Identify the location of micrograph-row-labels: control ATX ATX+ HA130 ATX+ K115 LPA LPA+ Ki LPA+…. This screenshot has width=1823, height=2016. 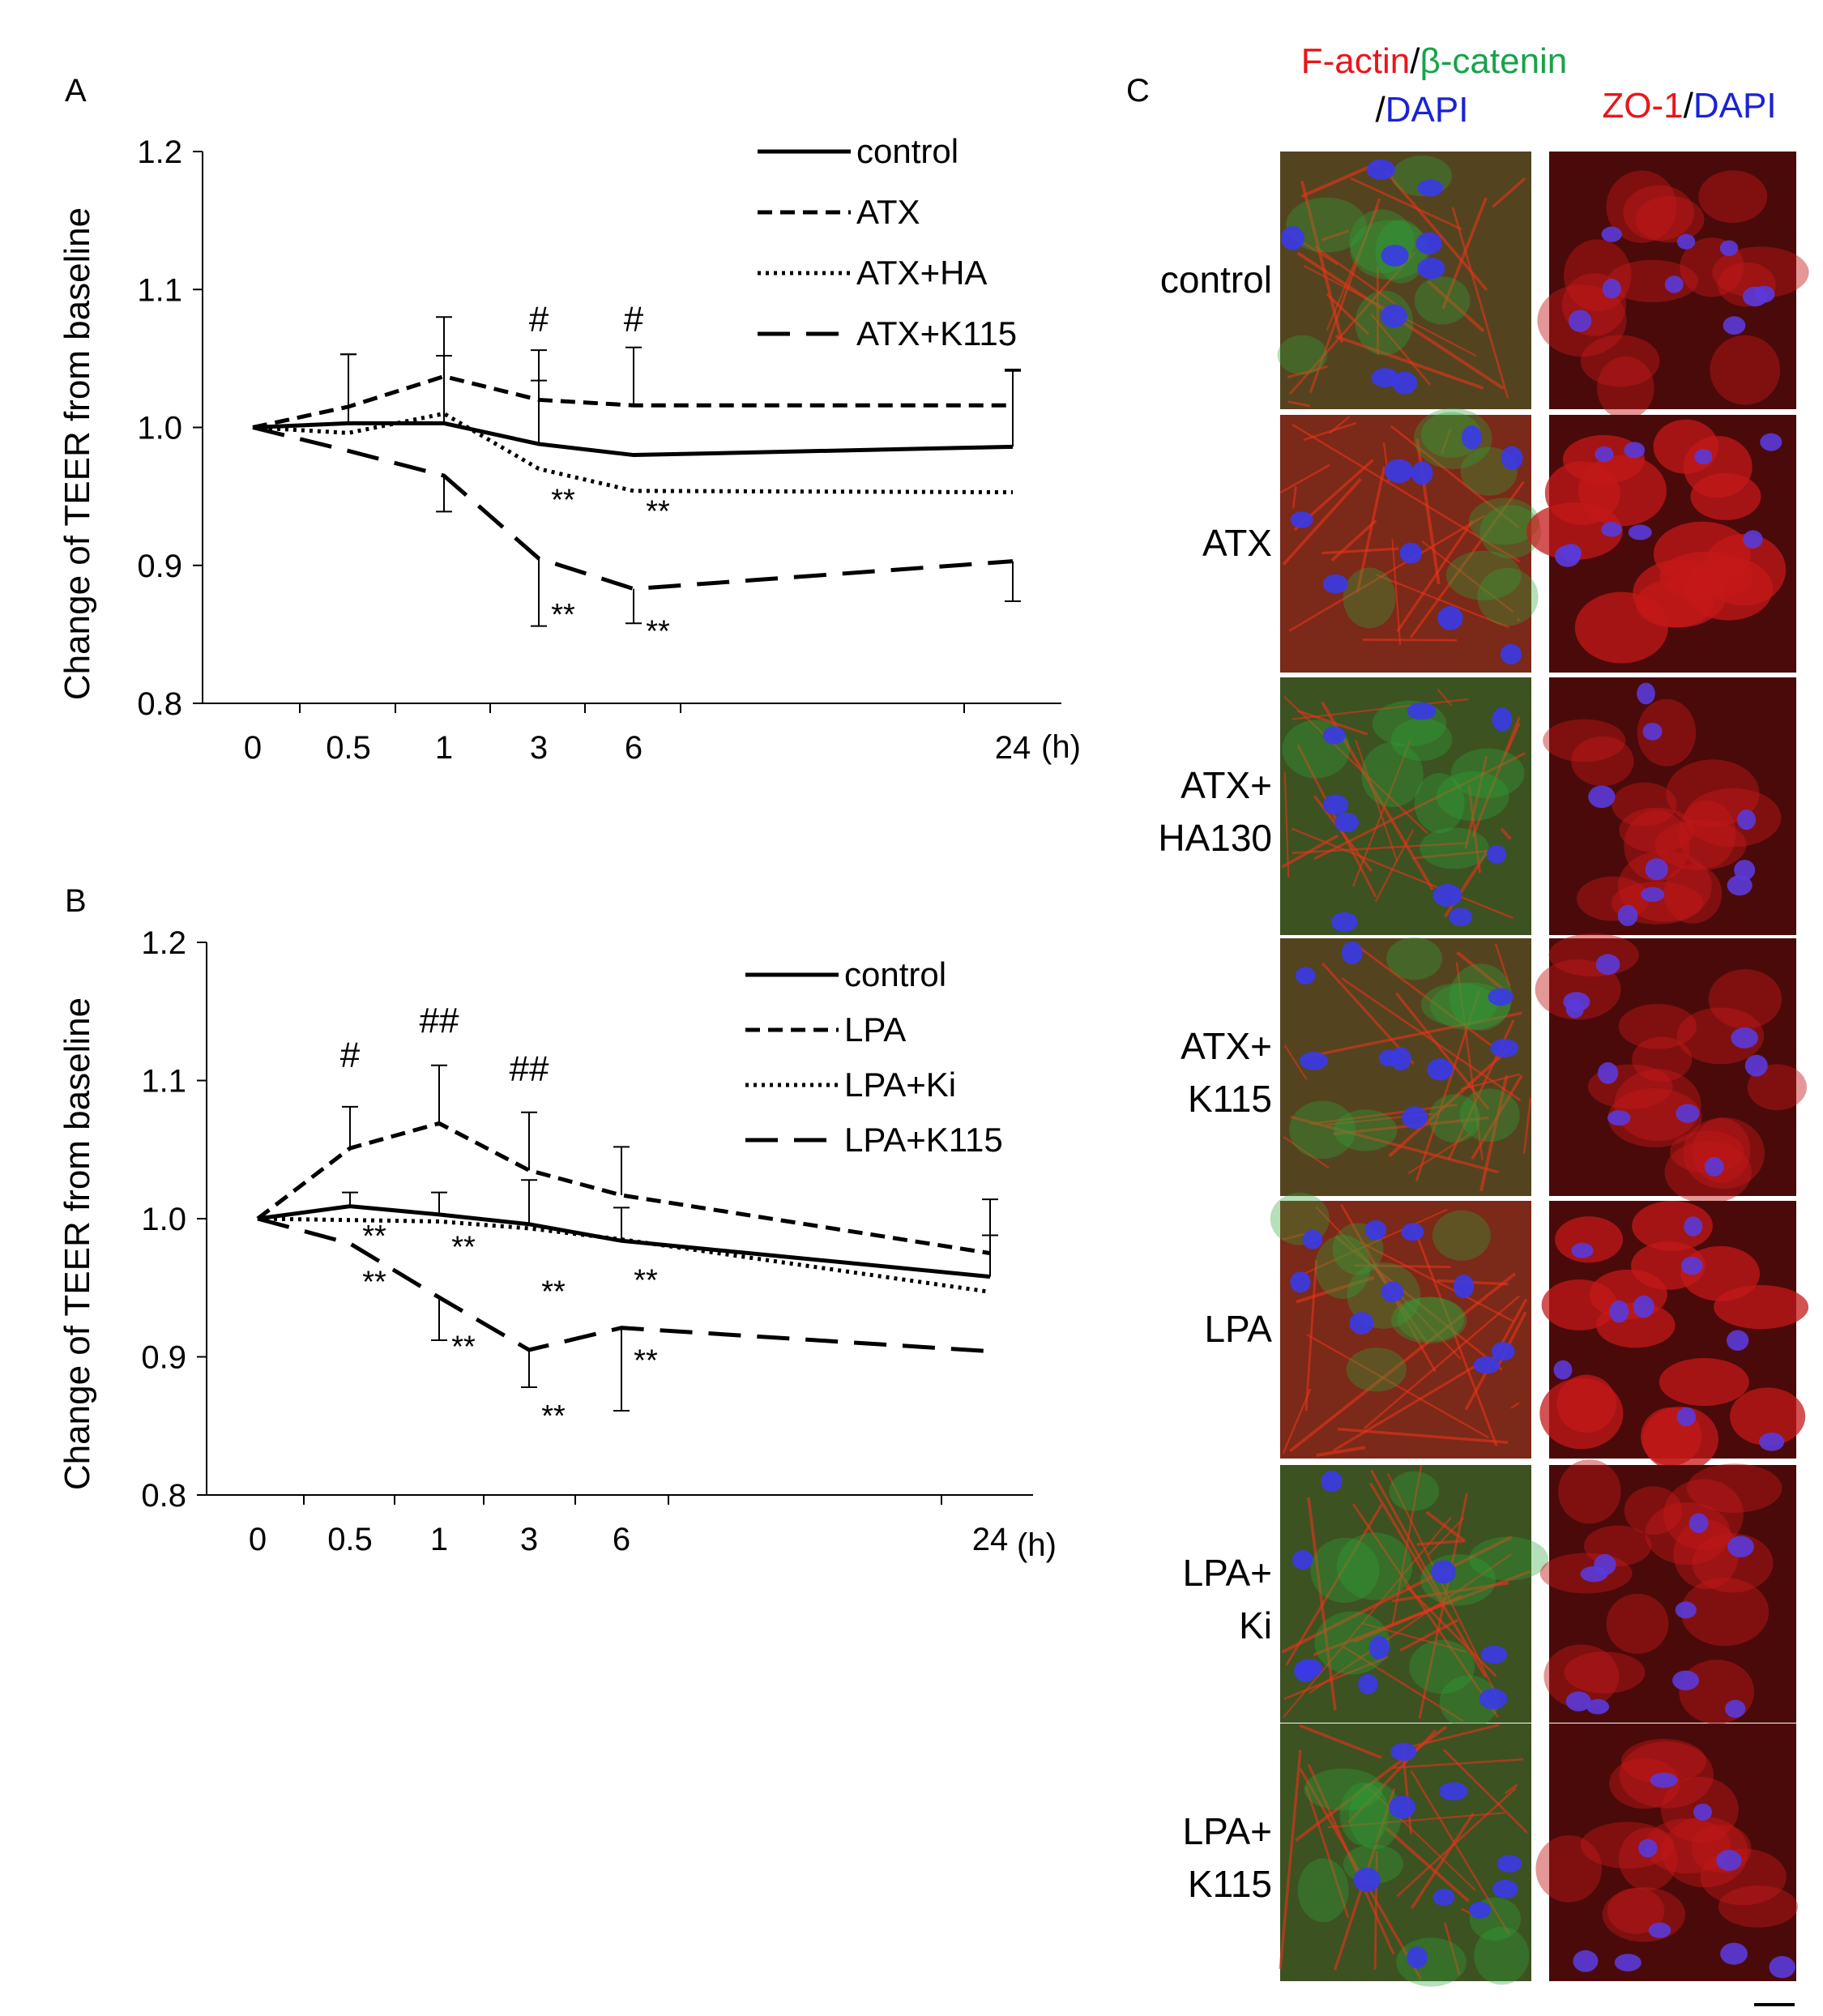
(1215, 1082).